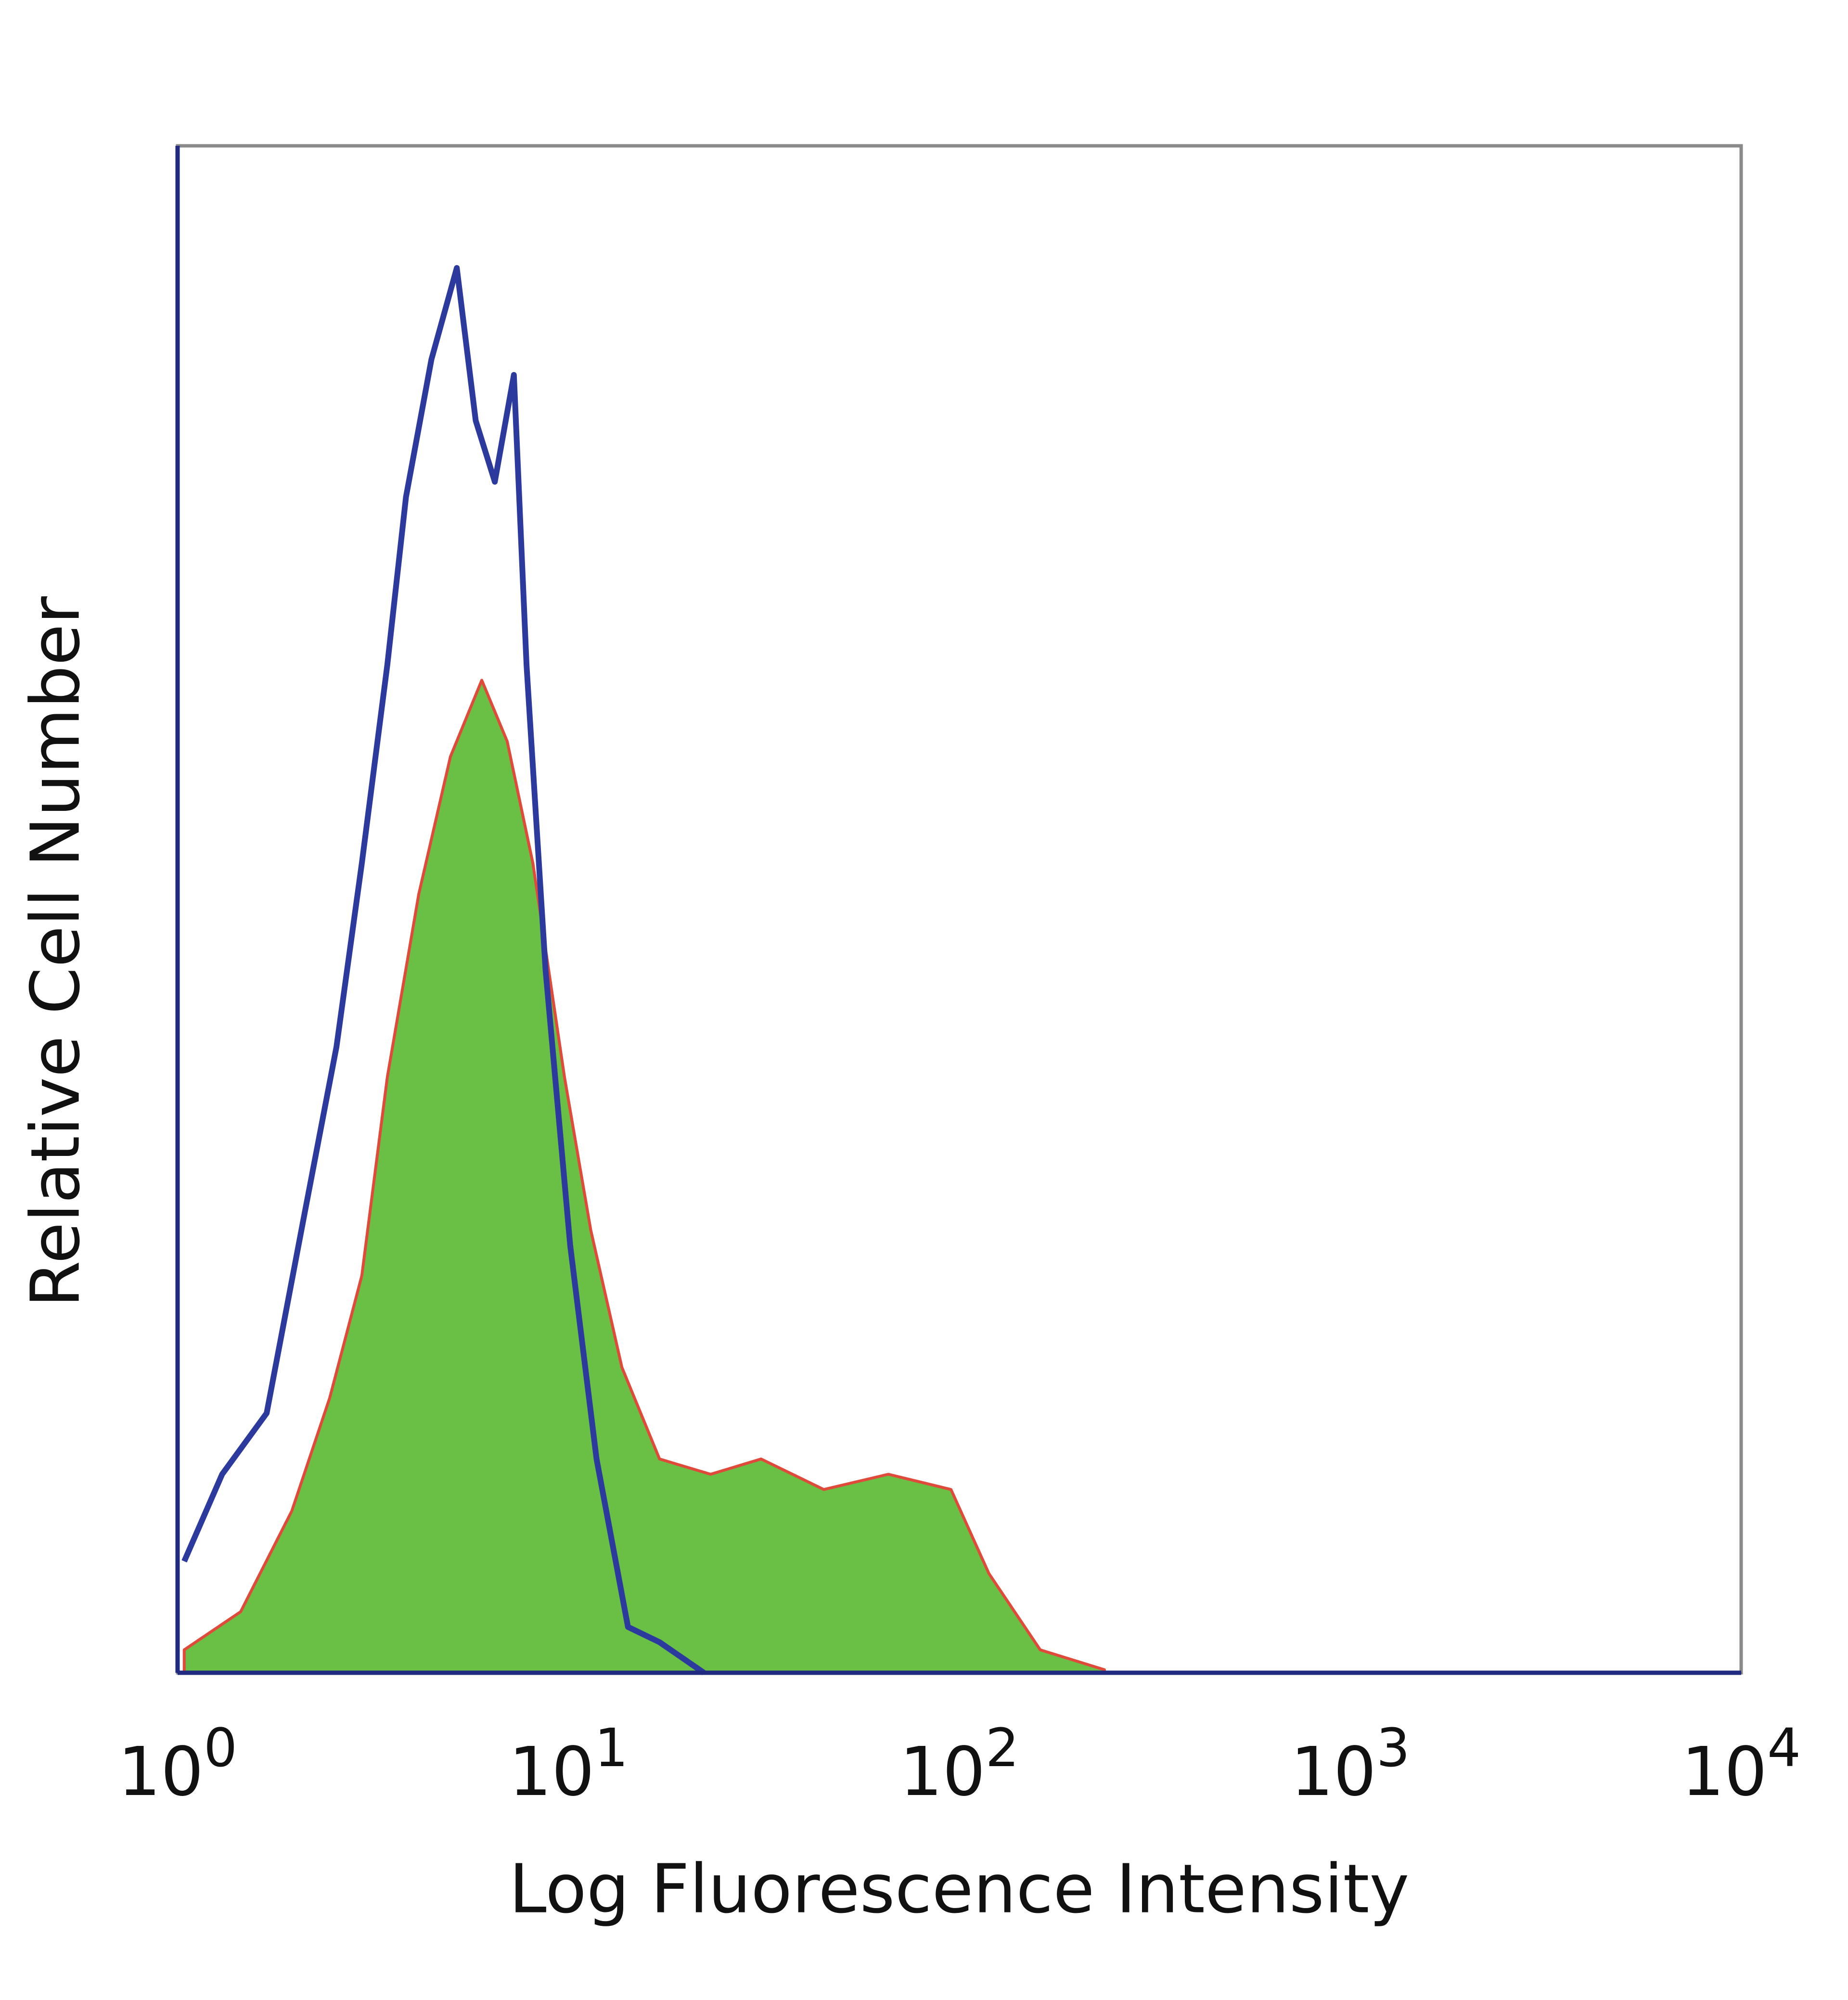 This screenshot has width=1848, height=2000. What do you see at coordinates (611, 1748) in the screenshot?
I see `x-tick-exponent: 1` at bounding box center [611, 1748].